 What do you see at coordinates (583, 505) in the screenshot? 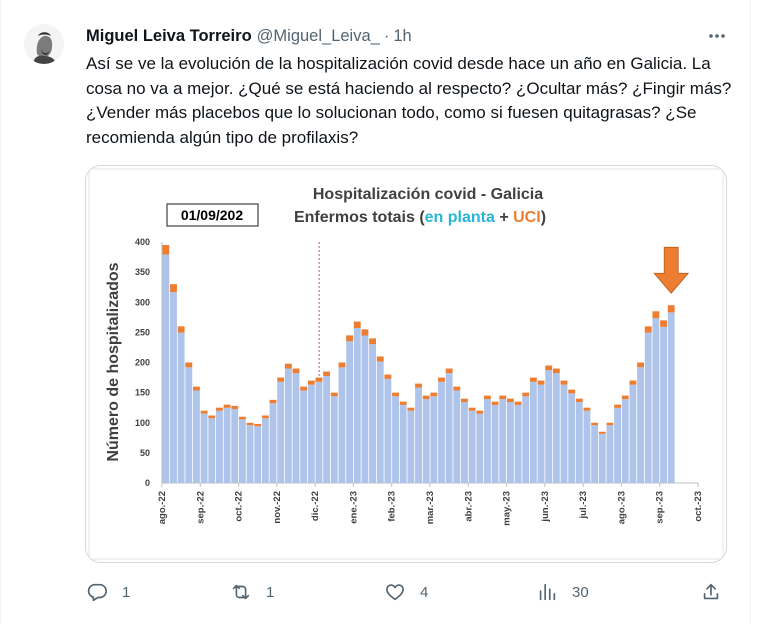
I see `x-tick-label: jul.-23` at bounding box center [583, 505].